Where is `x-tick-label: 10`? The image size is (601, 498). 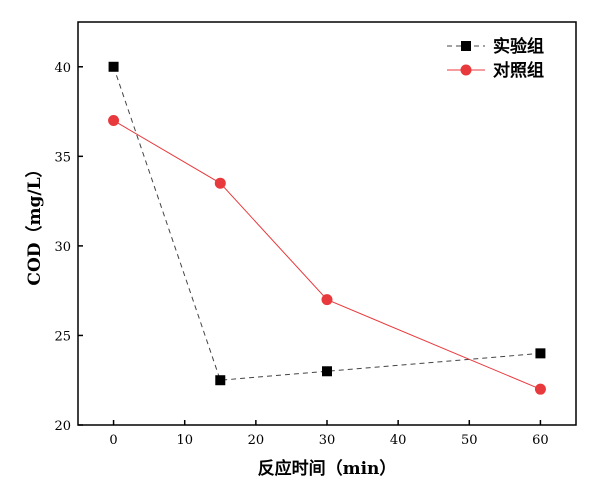 x-tick-label: 10 is located at coordinates (184, 440).